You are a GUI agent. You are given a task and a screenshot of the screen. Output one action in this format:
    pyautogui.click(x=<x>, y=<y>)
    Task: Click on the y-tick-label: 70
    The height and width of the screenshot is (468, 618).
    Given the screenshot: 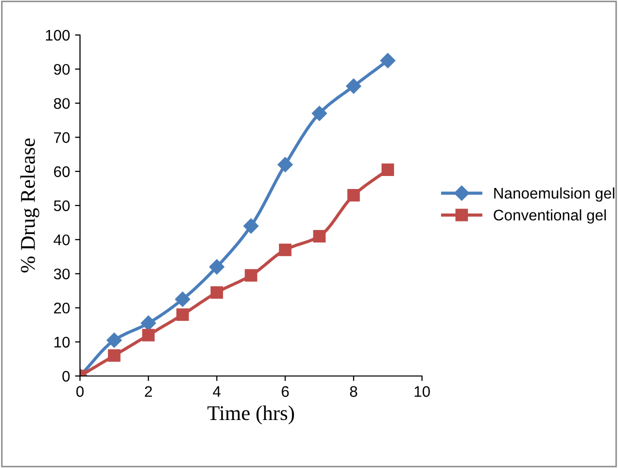 What is the action you would take?
    pyautogui.click(x=62, y=137)
    